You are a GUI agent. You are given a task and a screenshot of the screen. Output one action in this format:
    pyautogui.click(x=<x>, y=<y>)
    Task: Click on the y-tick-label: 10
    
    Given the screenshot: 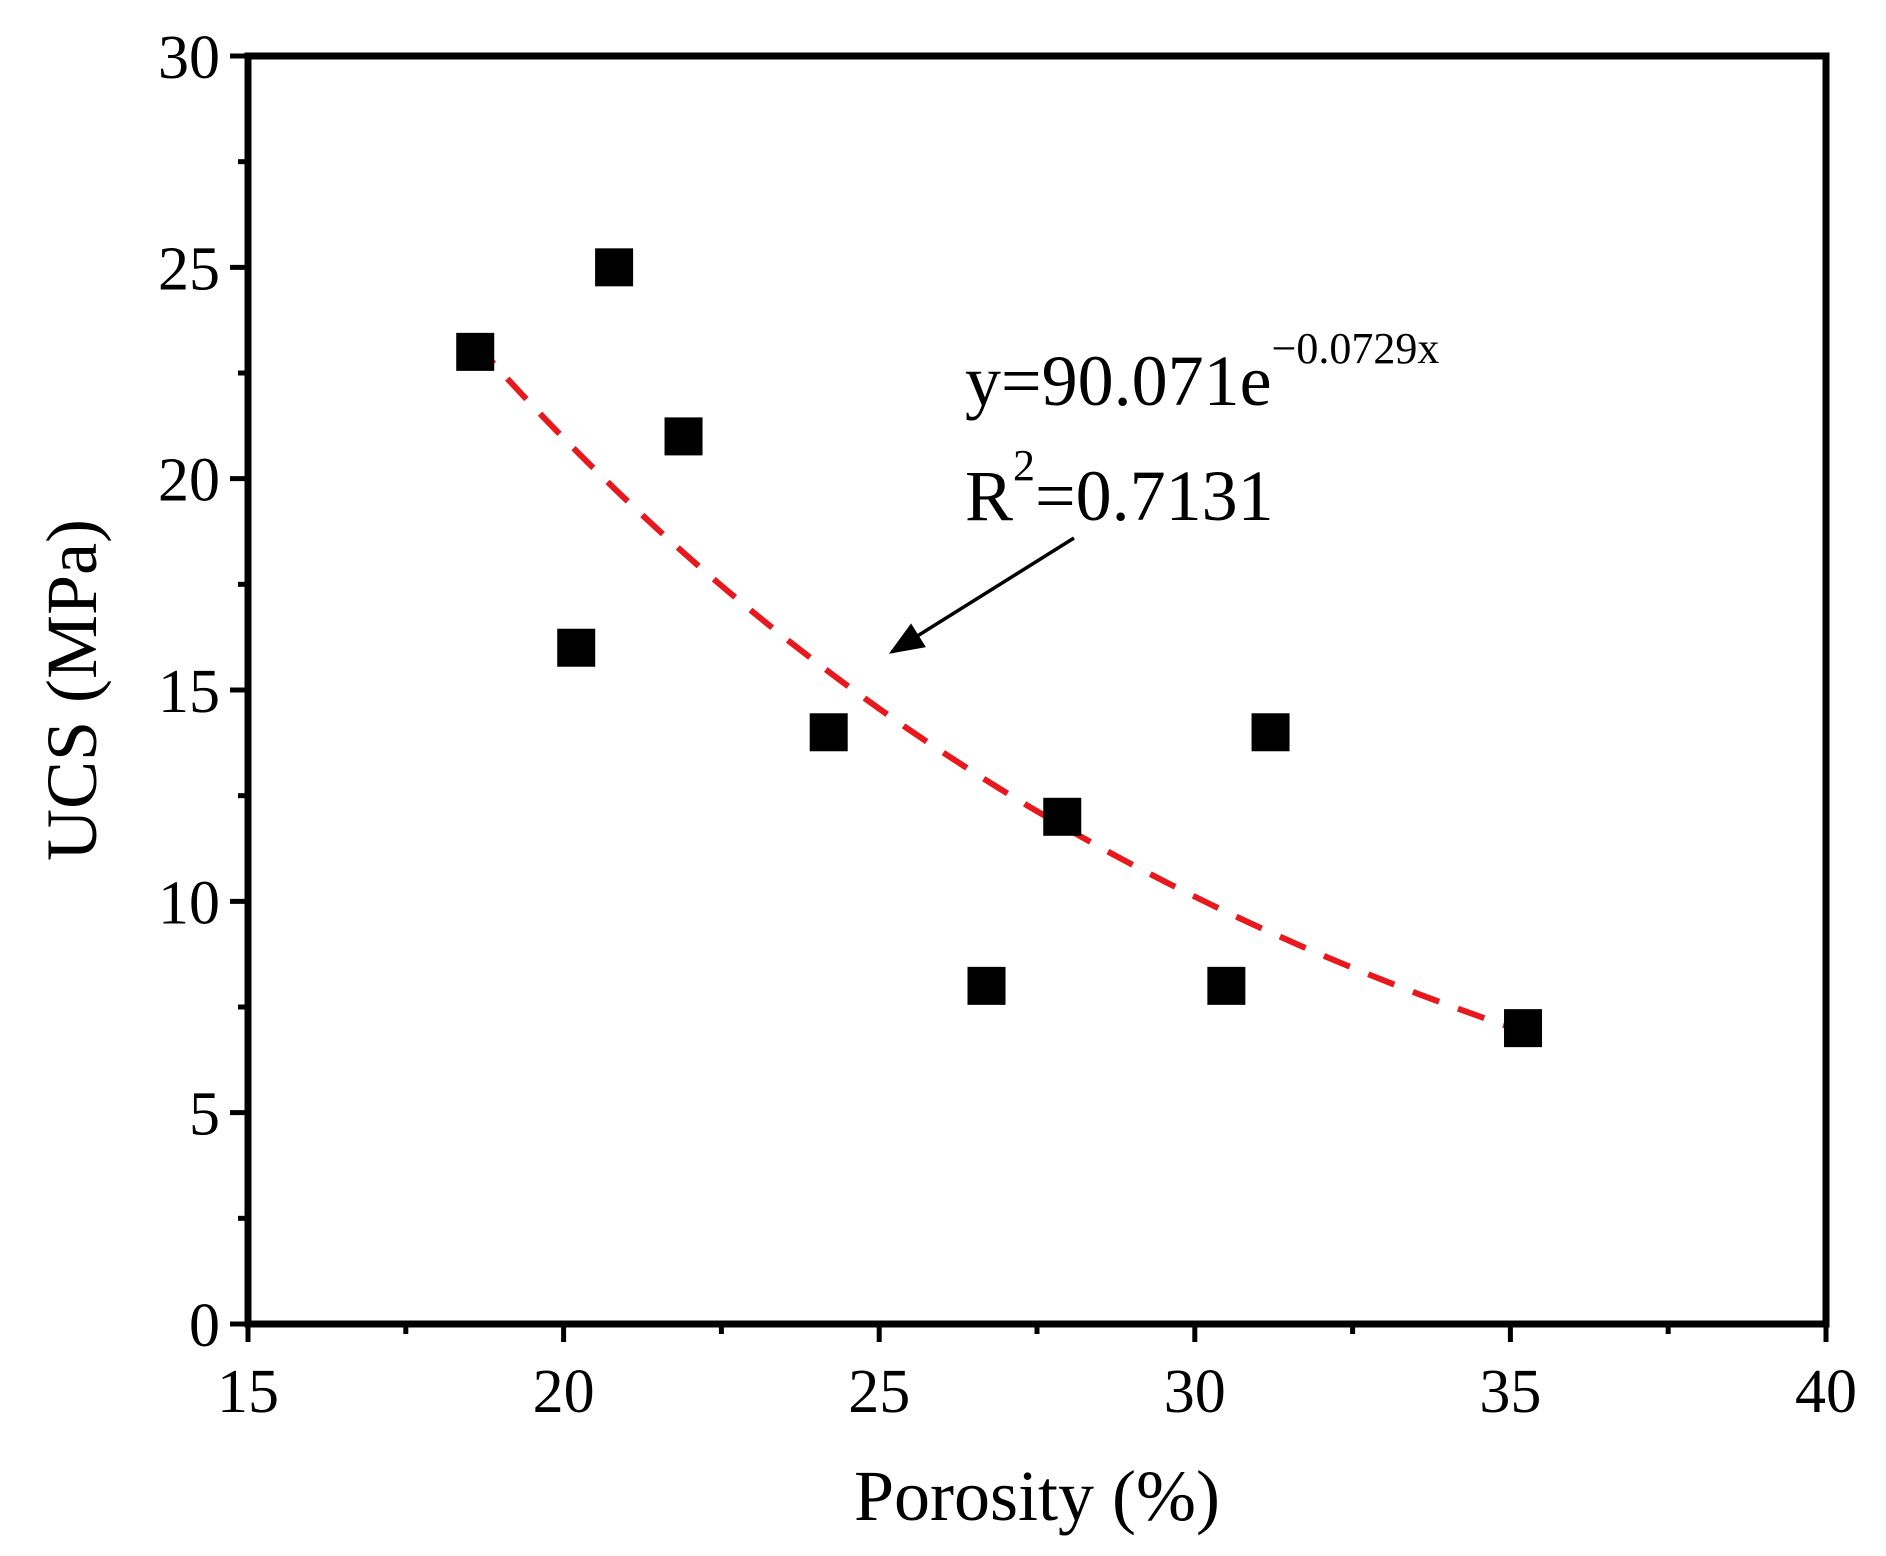 What is the action you would take?
    pyautogui.click(x=189, y=903)
    